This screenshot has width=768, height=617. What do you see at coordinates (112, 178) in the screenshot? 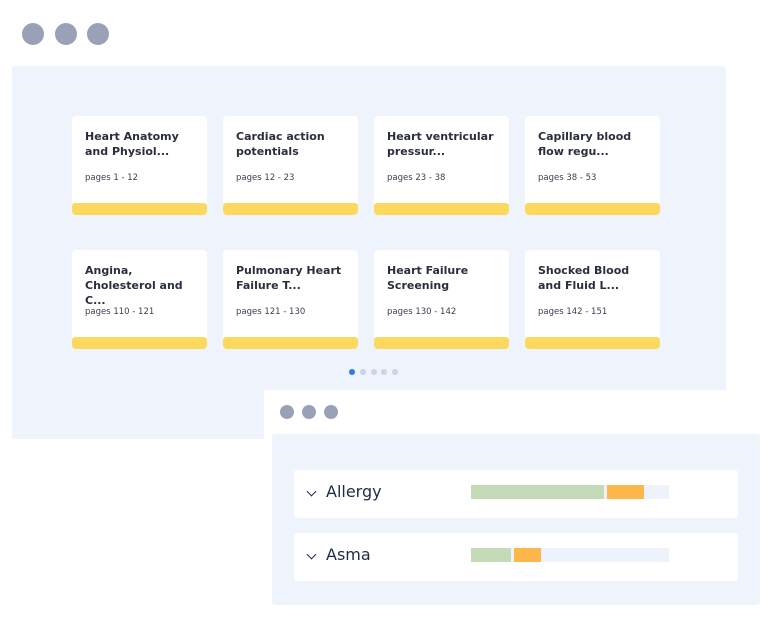
I see `card-pages: pages 1 - 12` at bounding box center [112, 178].